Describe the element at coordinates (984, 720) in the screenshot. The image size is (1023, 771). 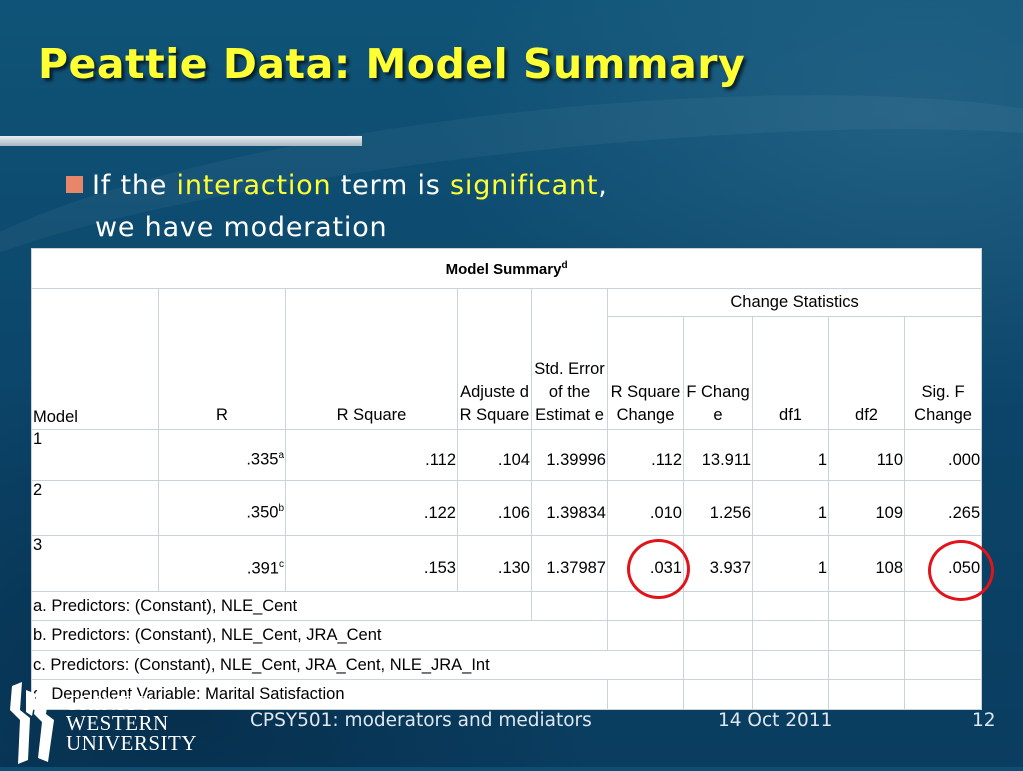
I see `footer-page-number: 12` at that location.